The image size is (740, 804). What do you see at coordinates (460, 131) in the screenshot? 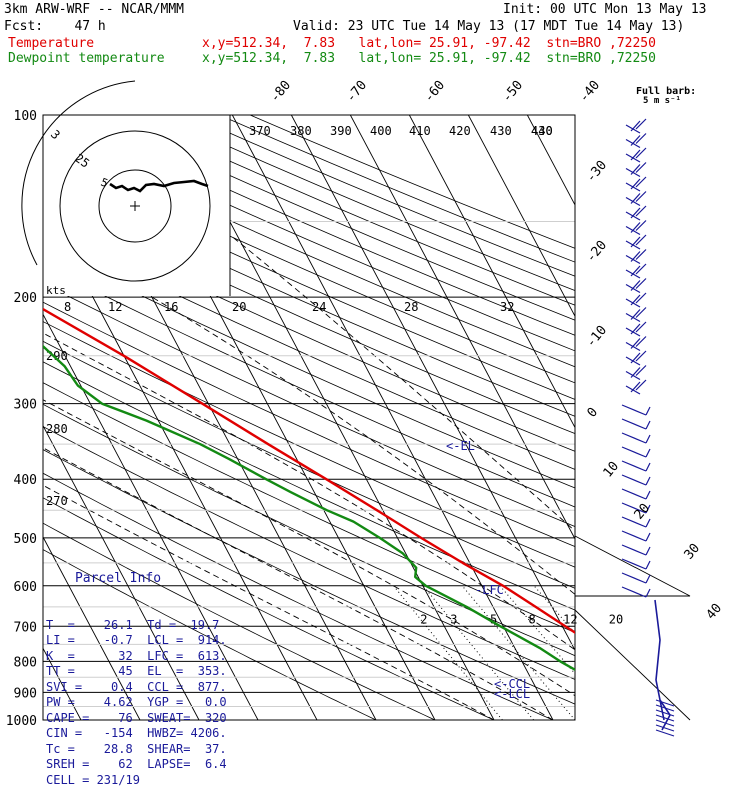
I see `theta-e-label: 420` at bounding box center [460, 131].